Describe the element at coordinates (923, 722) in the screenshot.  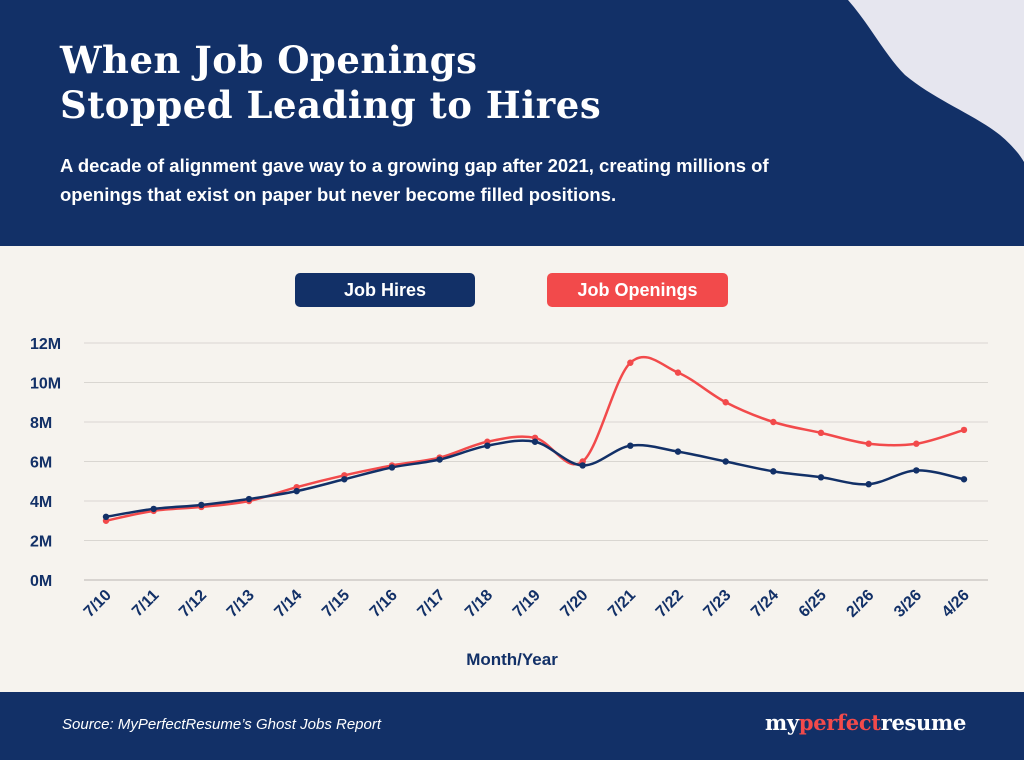
I see `logo-text-resume: resume` at that location.